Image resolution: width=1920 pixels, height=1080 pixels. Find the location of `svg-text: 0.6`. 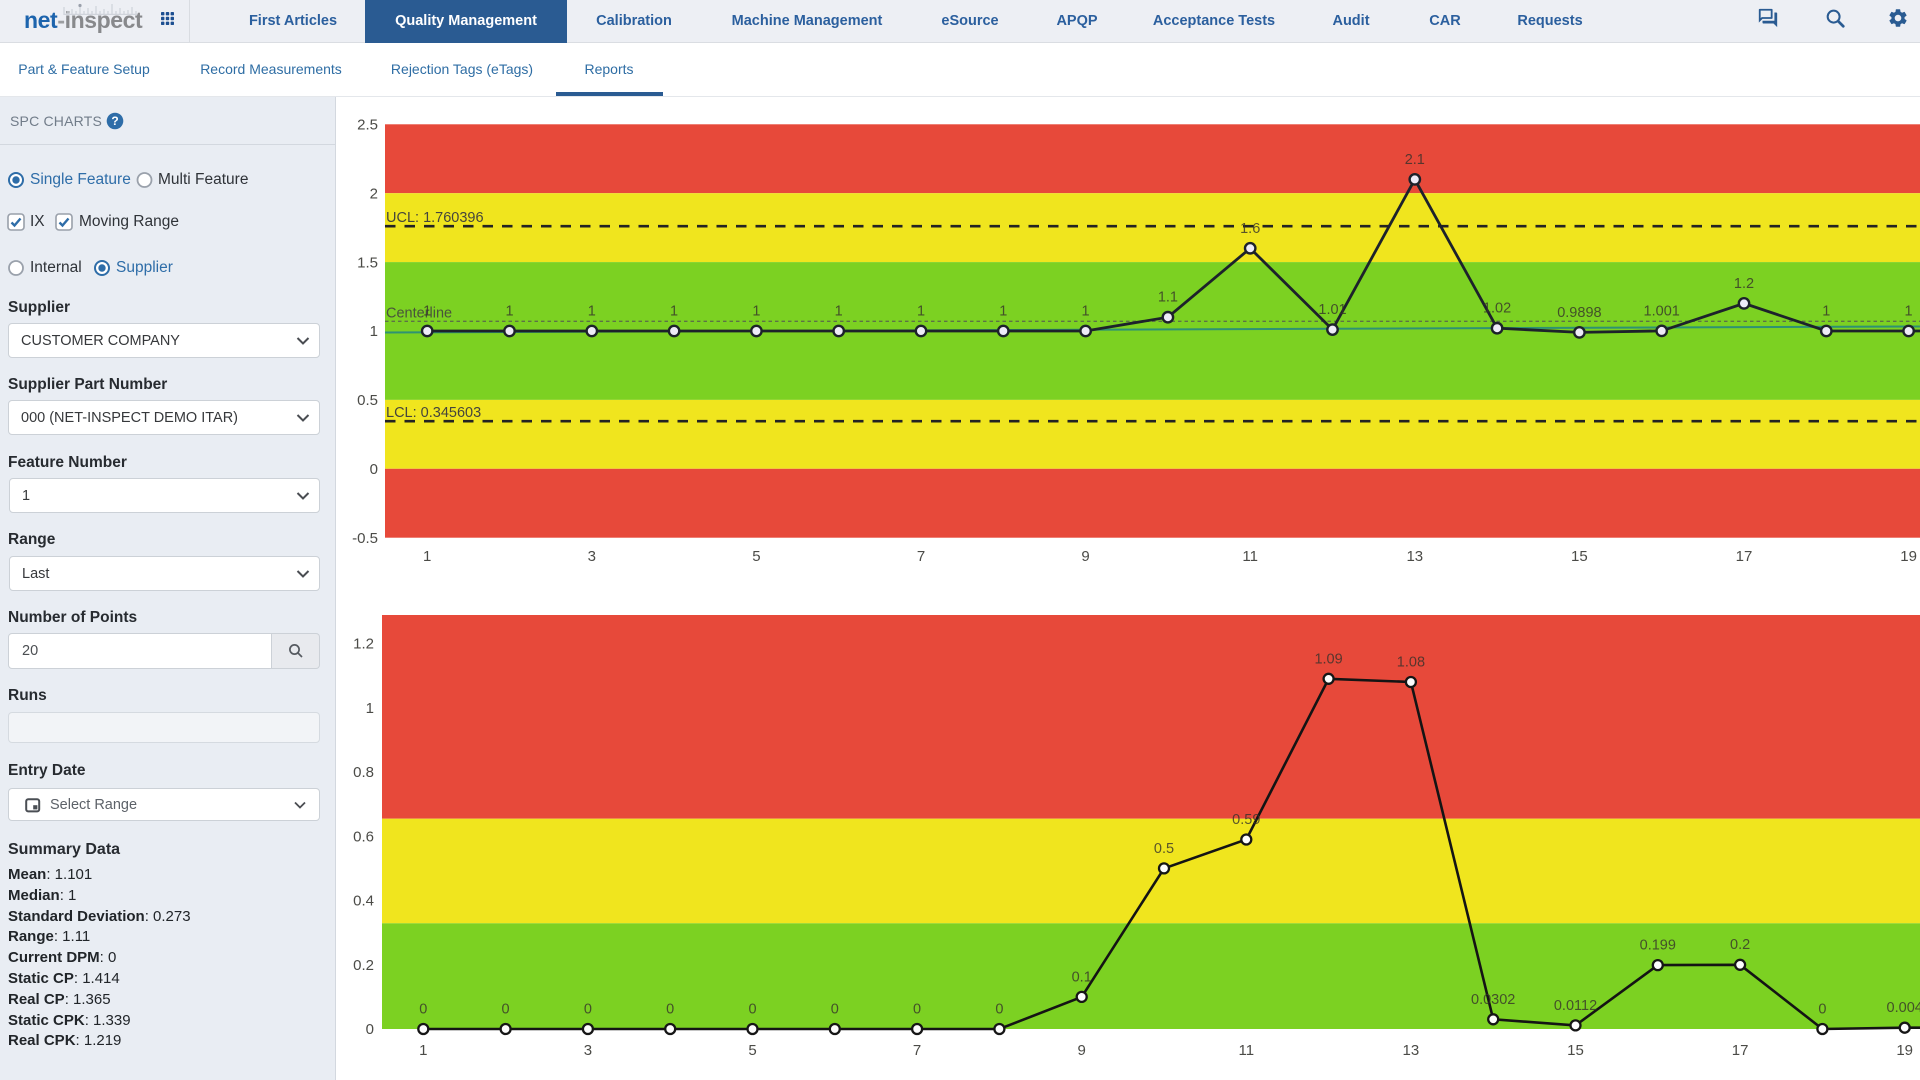

svg-text: 0.6 is located at coordinates (363, 837).